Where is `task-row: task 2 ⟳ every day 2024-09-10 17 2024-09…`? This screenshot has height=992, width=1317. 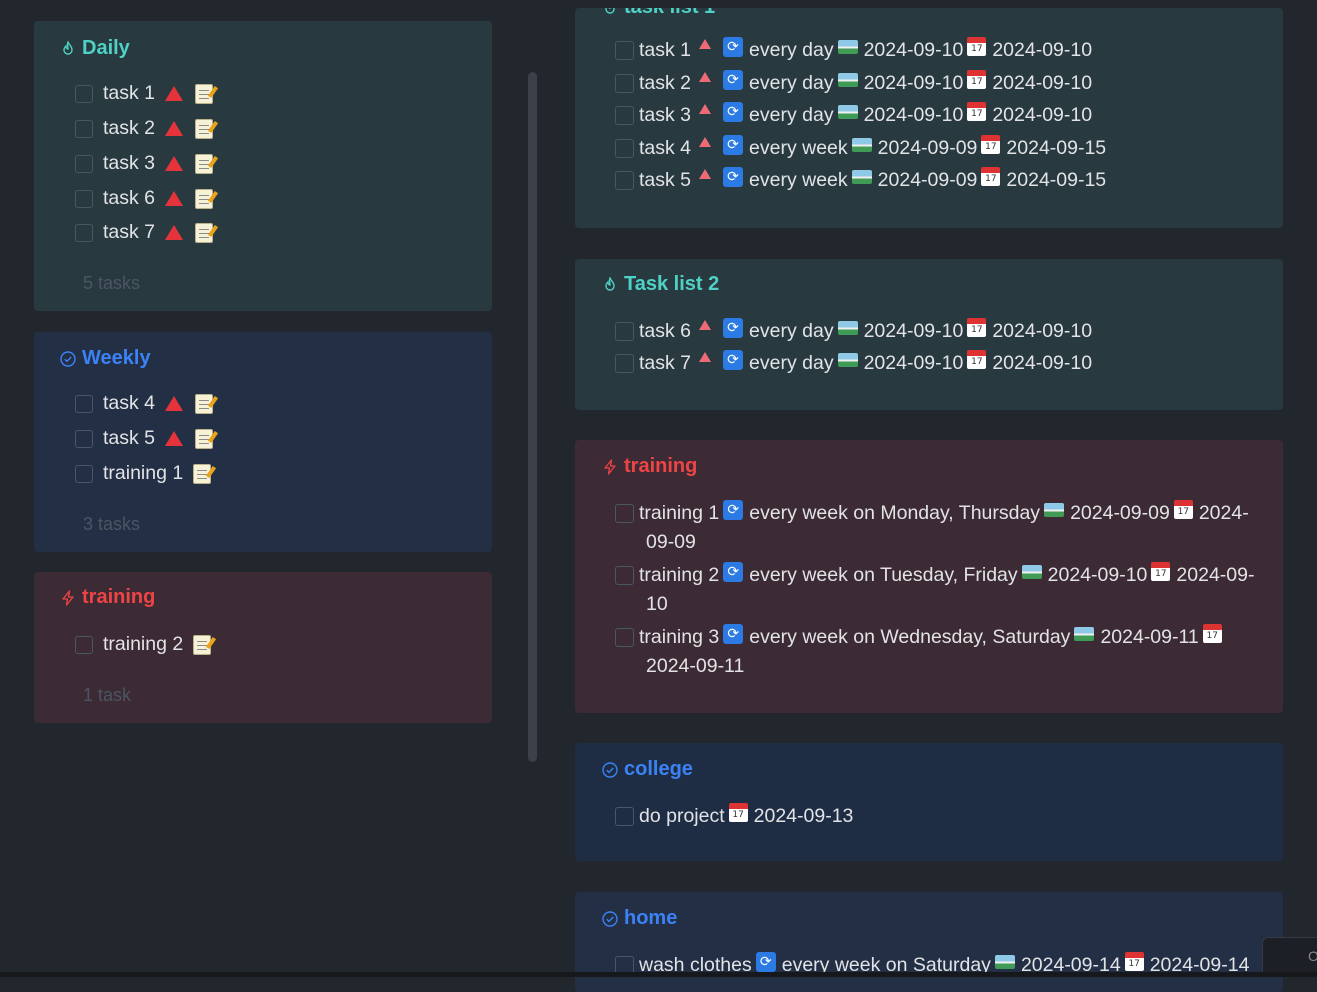 task-row: task 2 ⟳ every day 2024-09-10 17 2024-09… is located at coordinates (853, 82).